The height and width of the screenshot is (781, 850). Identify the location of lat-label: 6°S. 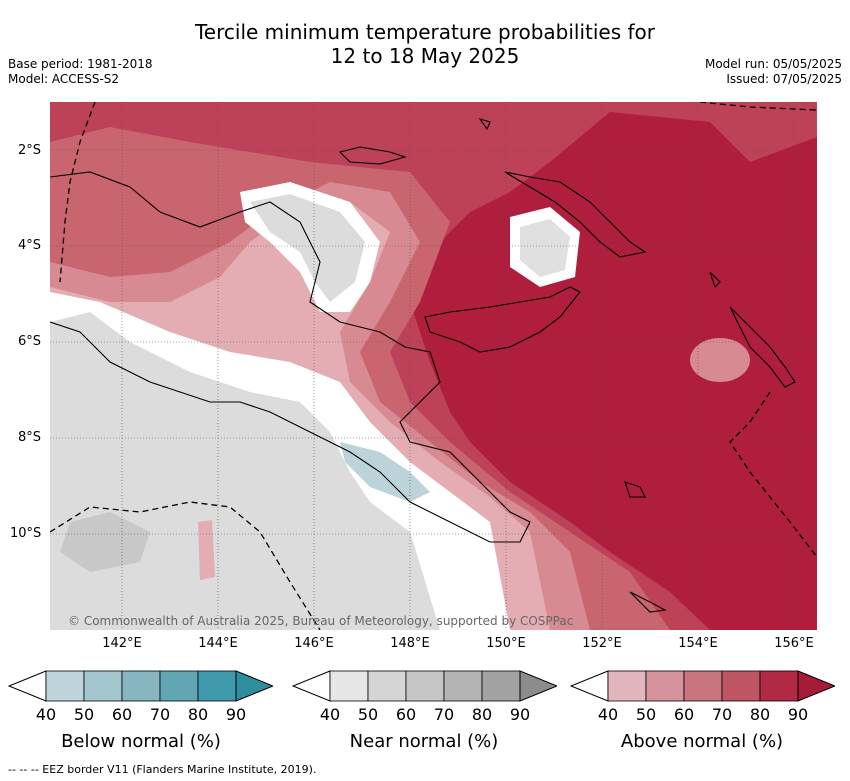
(30, 341).